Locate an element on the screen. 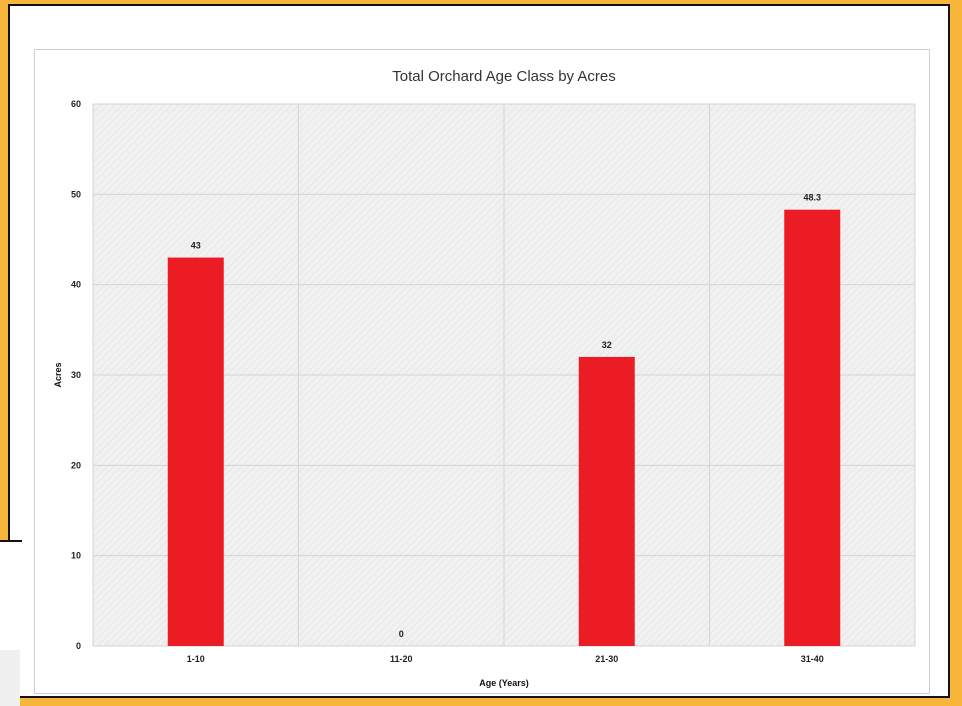  y-tick-label: 50 is located at coordinates (76, 194).